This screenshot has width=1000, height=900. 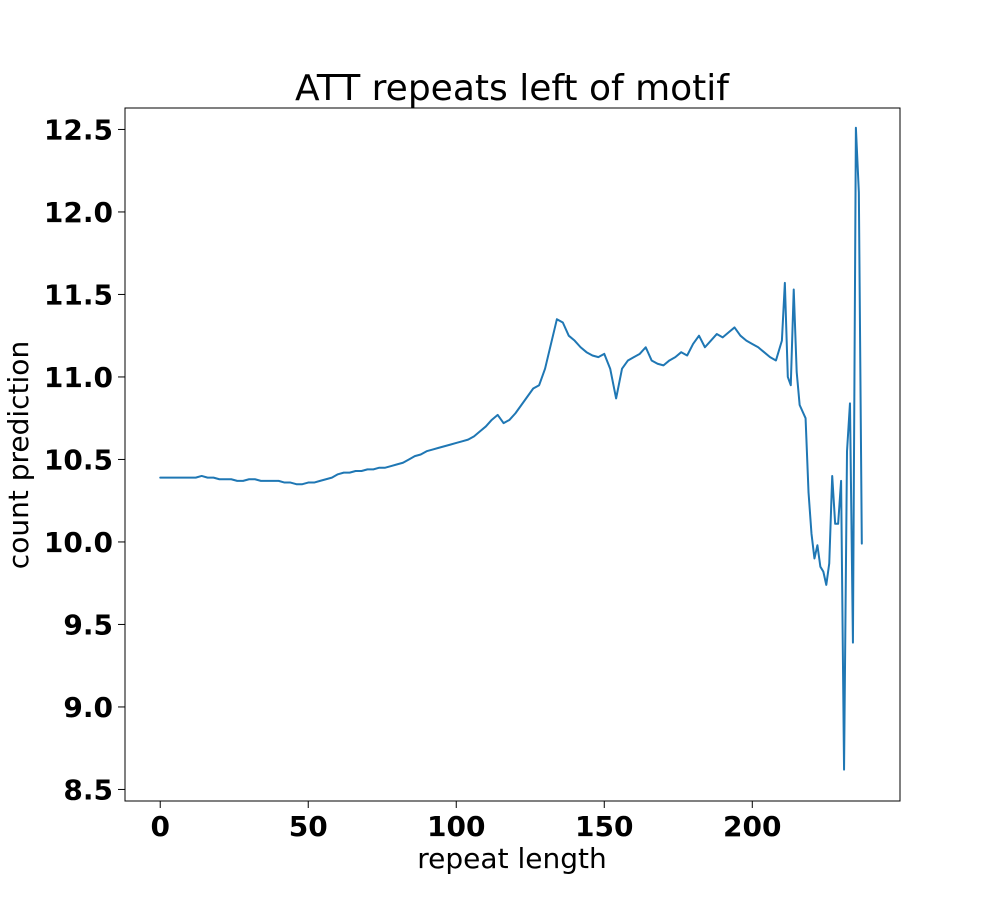 I want to click on chart-title: ATT repeats left of motif, so click(x=512, y=88).